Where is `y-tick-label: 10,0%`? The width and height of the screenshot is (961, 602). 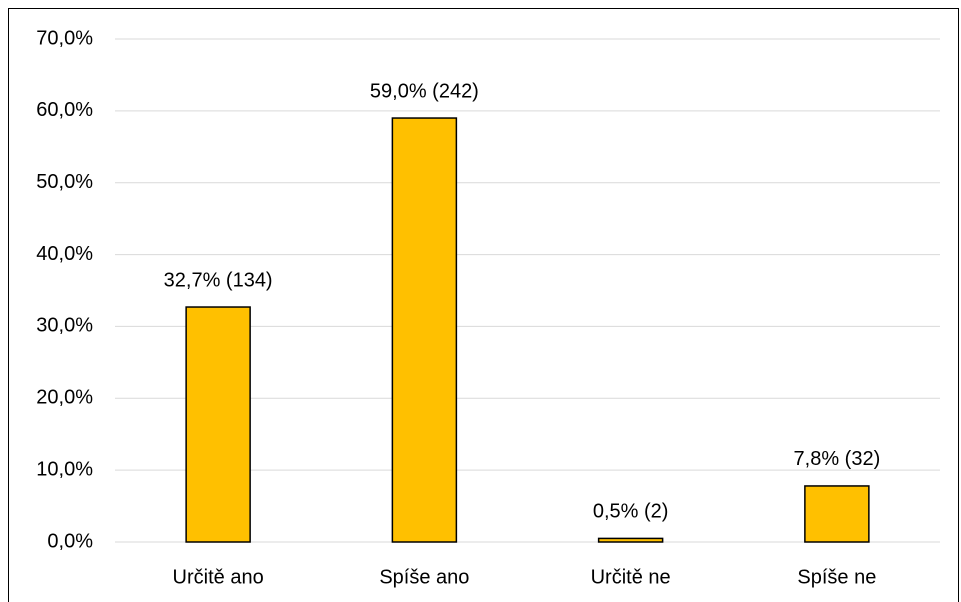 y-tick-label: 10,0% is located at coordinates (64, 469).